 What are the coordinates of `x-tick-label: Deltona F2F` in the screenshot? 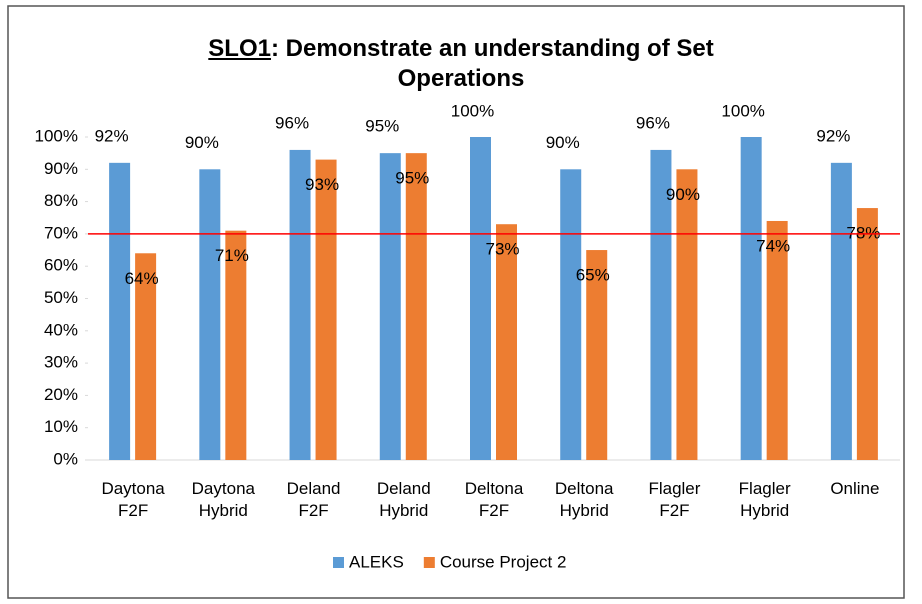 It's located at (494, 499).